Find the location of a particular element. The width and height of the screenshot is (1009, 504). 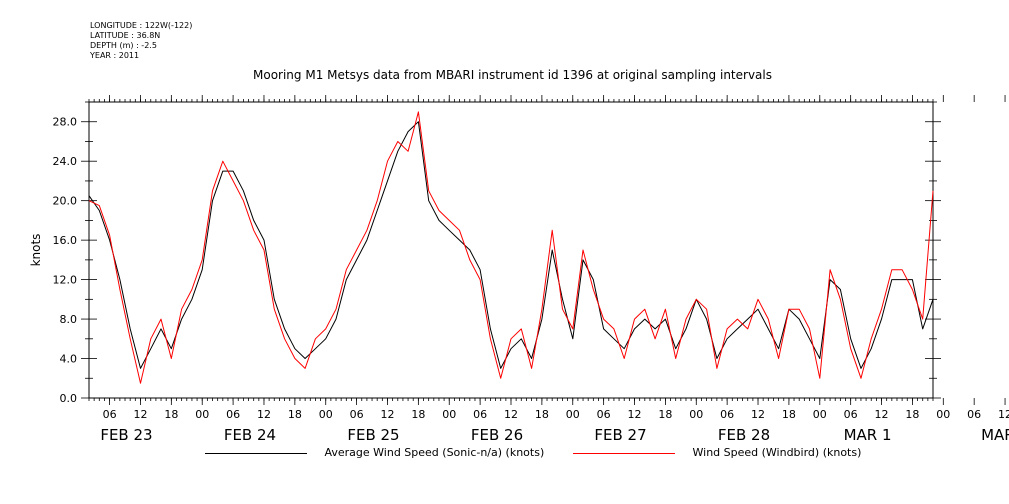

y-tick-label: 4.0 is located at coordinates (69, 359).